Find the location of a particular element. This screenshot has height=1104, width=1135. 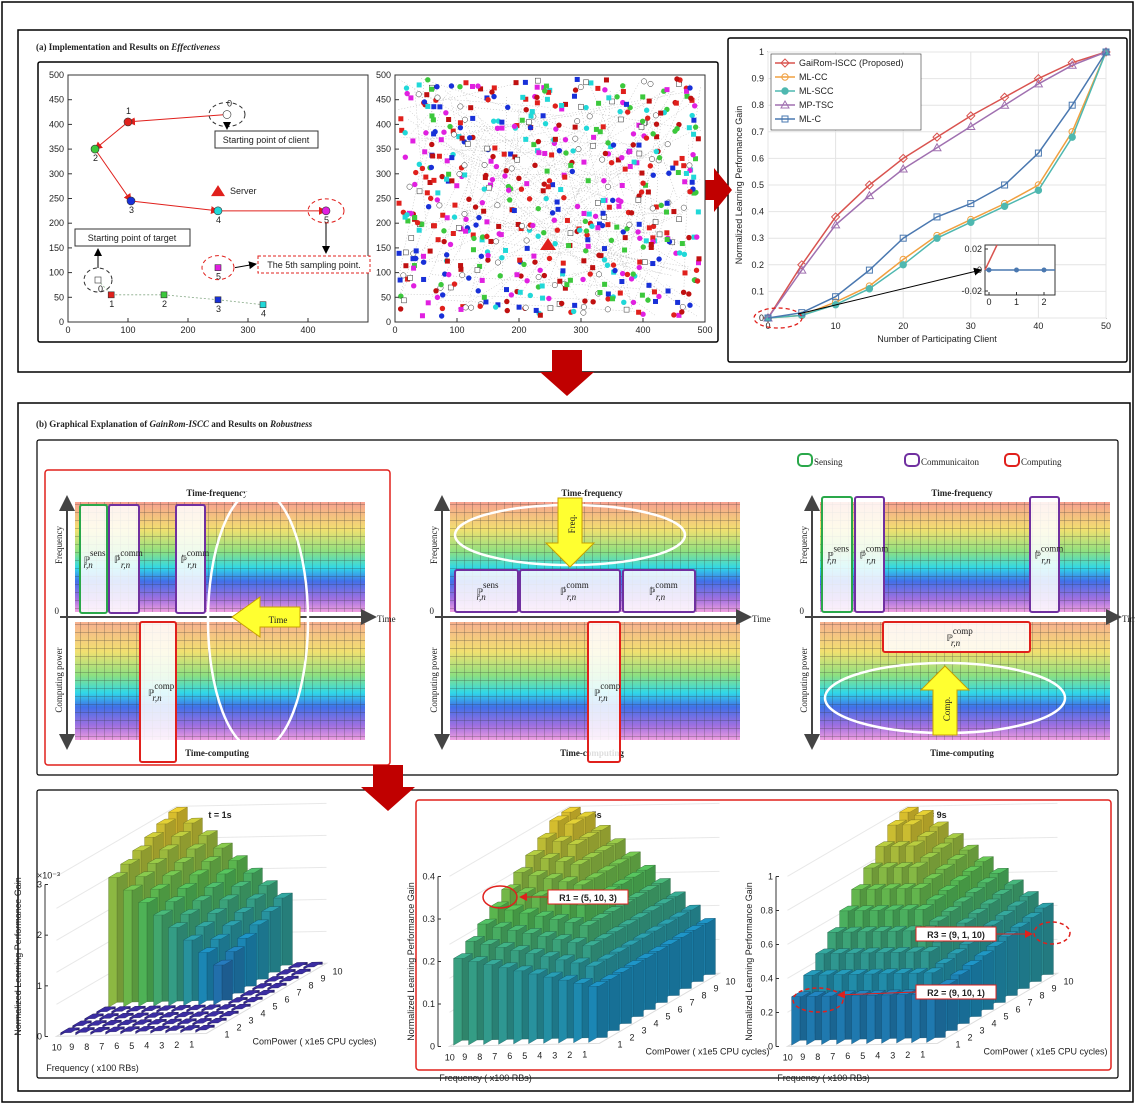

path-arrow is located at coordinates (177, 120).